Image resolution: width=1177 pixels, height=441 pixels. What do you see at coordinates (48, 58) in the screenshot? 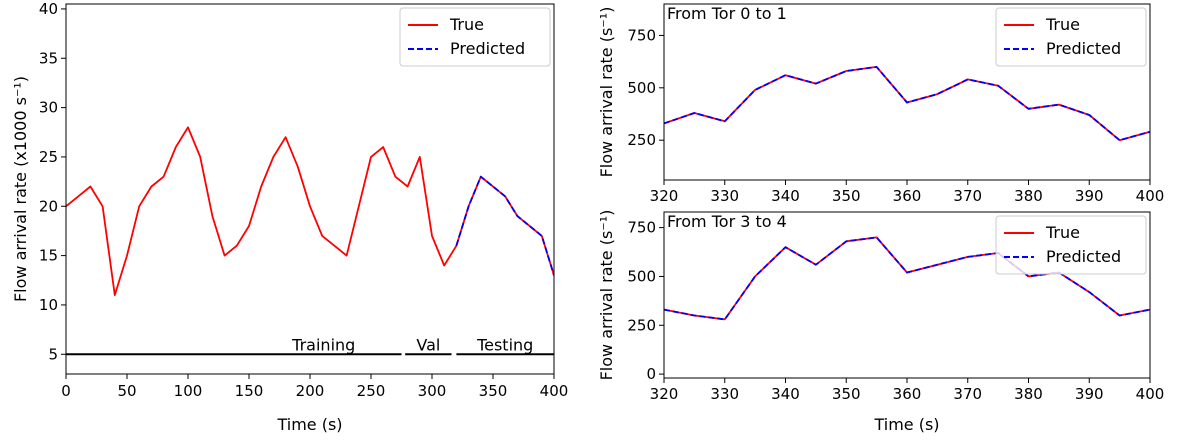
I see `y-tick-label: 35` at bounding box center [48, 58].